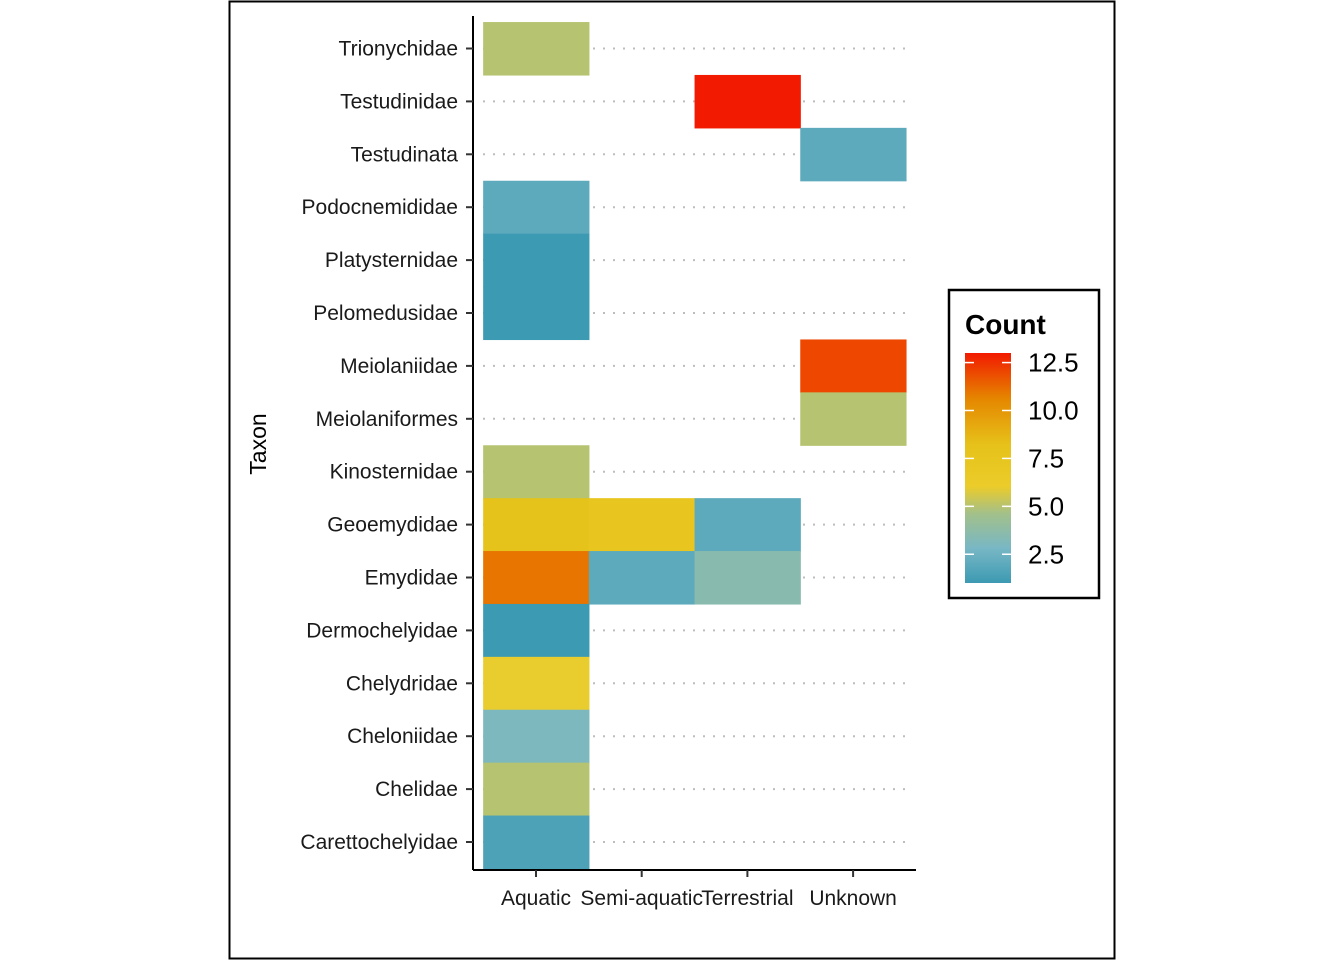  Describe the element at coordinates (399, 101) in the screenshot. I see `y-tick-label: Testudinidae` at that location.